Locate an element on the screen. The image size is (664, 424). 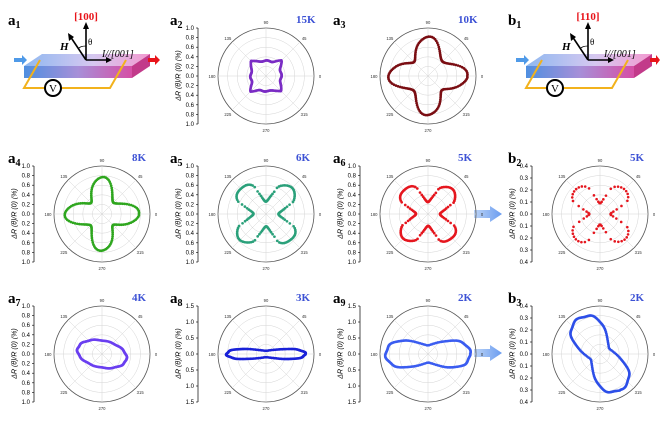
y-axis-title: ΔR (θ)/R (0) (%) is located at coordinates (15, 353).